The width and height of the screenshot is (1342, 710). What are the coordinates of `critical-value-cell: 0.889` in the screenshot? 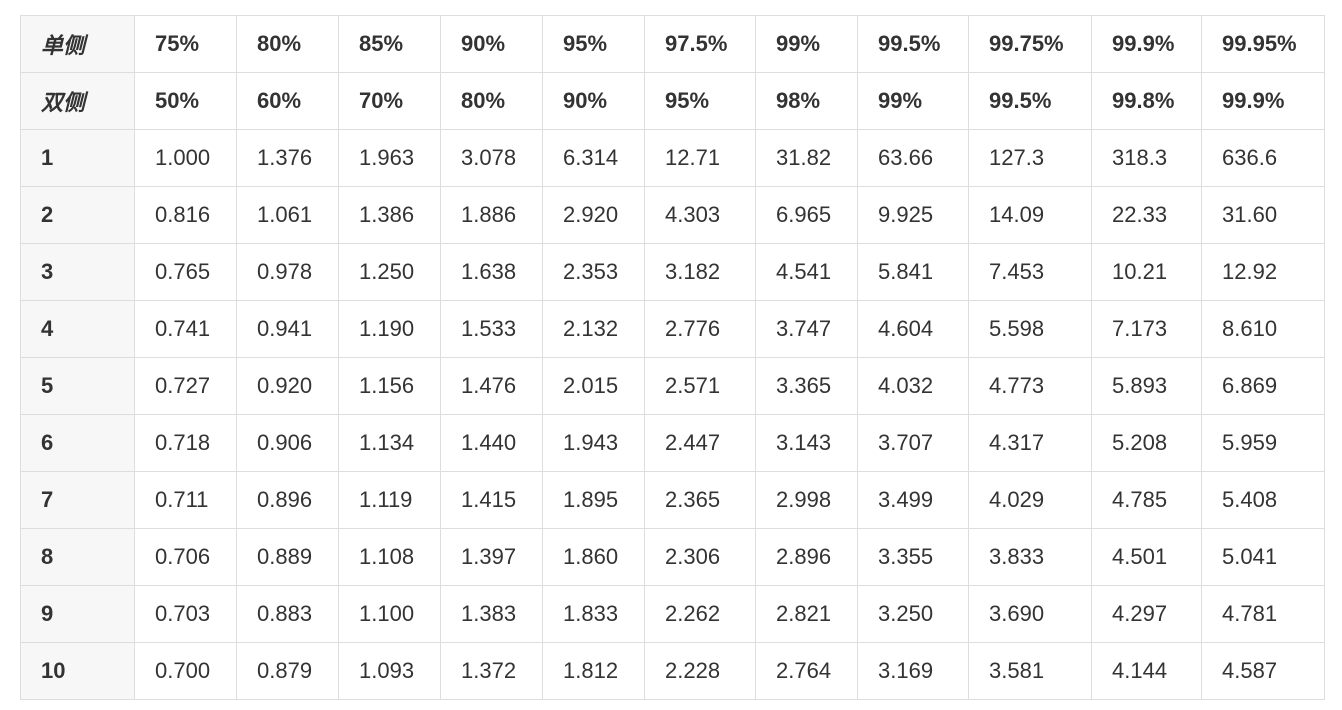 It's located at (287, 557).